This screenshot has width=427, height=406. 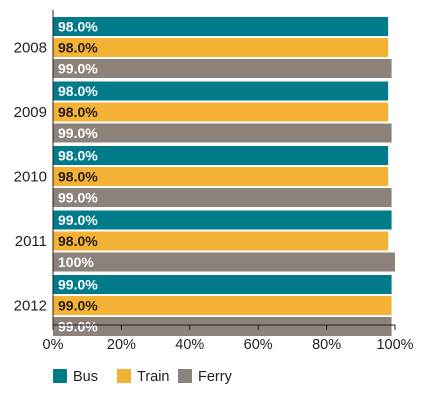 I want to click on bar-ferry-2012, so click(x=222, y=326).